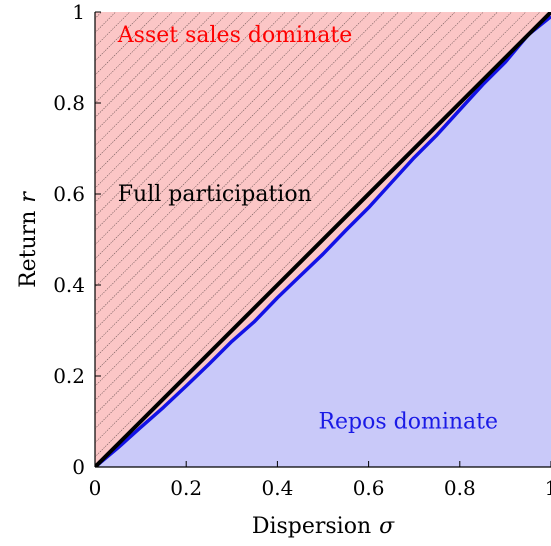 Image resolution: width=551 pixels, height=546 pixels. I want to click on y-tick-label: 1, so click(78, 12).